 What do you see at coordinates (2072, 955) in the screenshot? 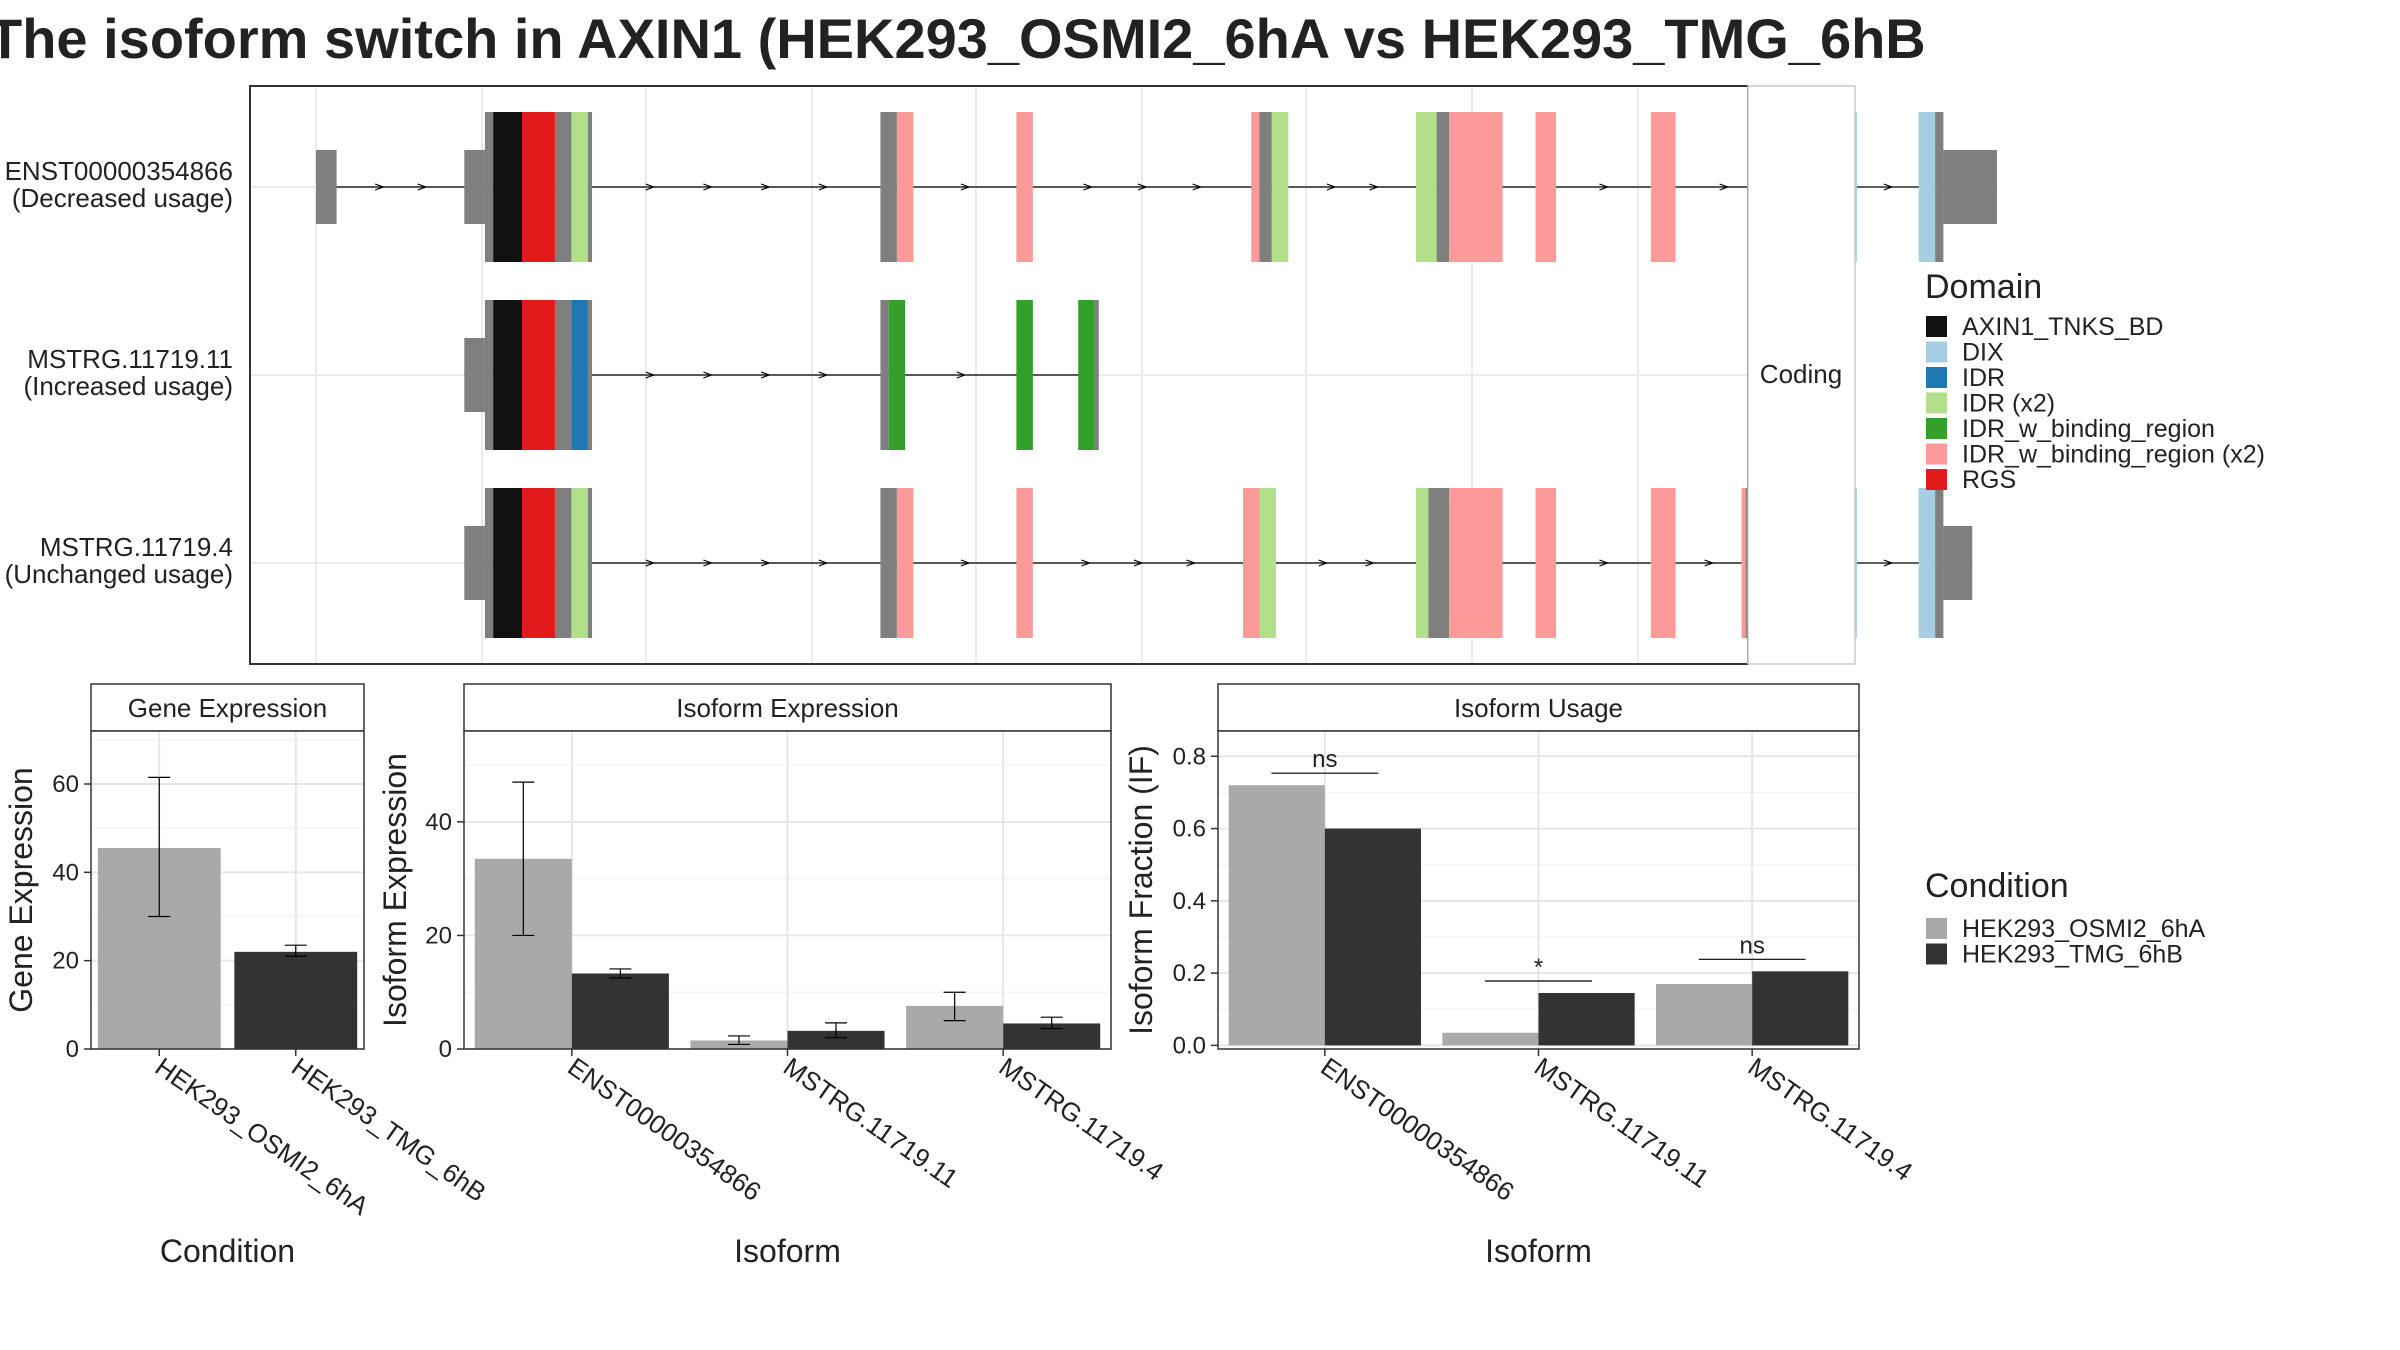
I see `legend-label: HEK293_TMG_6hB` at bounding box center [2072, 955].